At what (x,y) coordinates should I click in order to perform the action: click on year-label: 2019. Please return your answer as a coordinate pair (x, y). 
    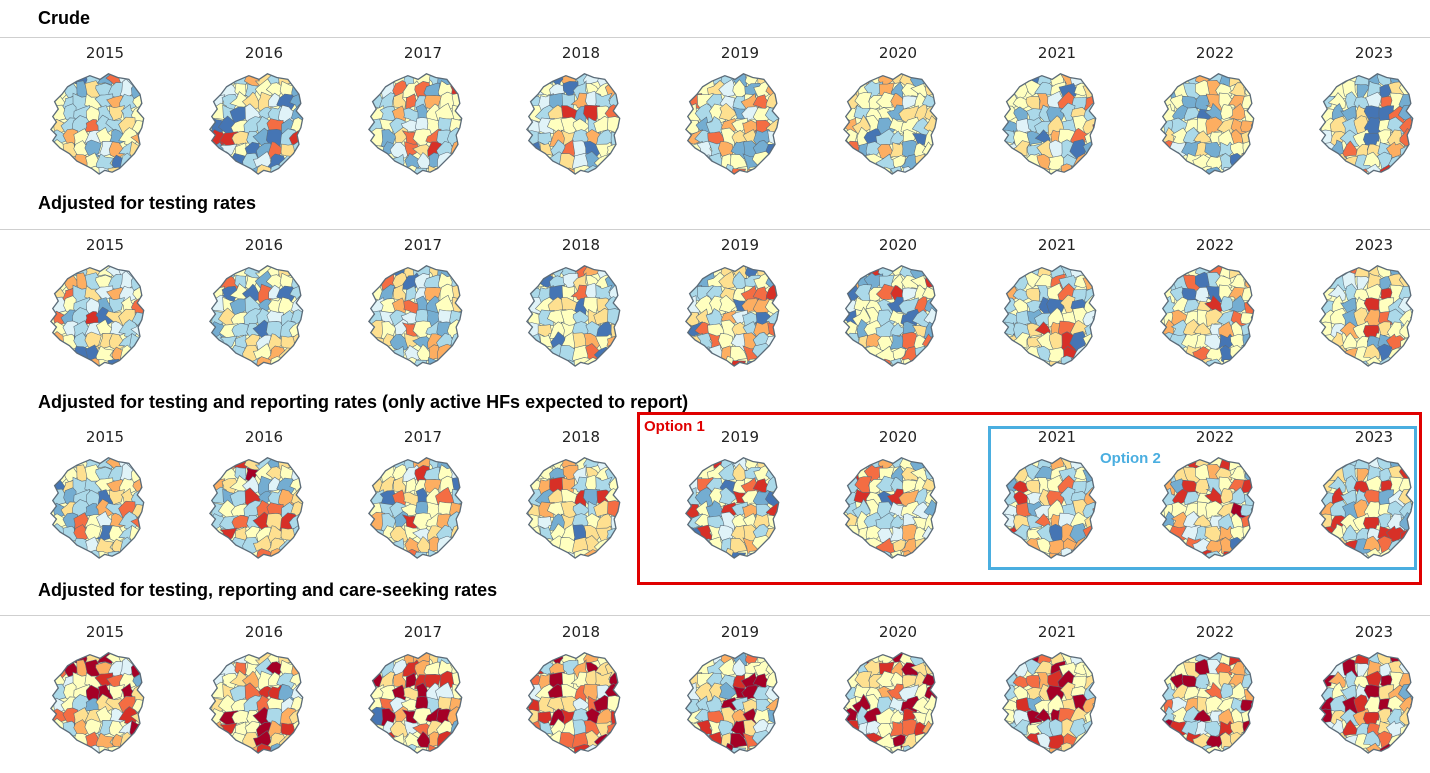
    Looking at the image, I should click on (740, 53).